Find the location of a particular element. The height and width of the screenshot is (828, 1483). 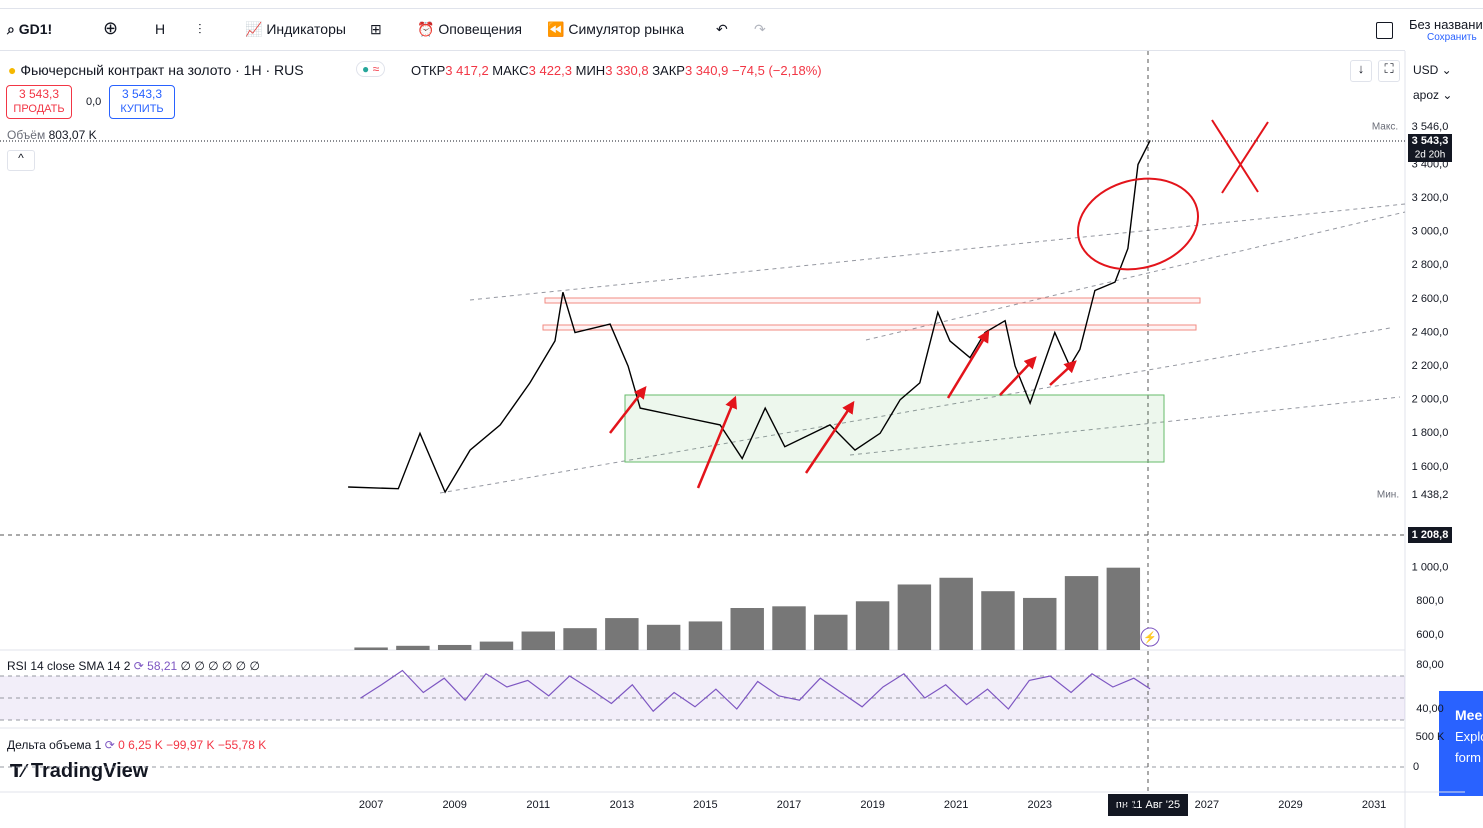

replay-button: ⏪ Симулятор рынка is located at coordinates (615, 29).